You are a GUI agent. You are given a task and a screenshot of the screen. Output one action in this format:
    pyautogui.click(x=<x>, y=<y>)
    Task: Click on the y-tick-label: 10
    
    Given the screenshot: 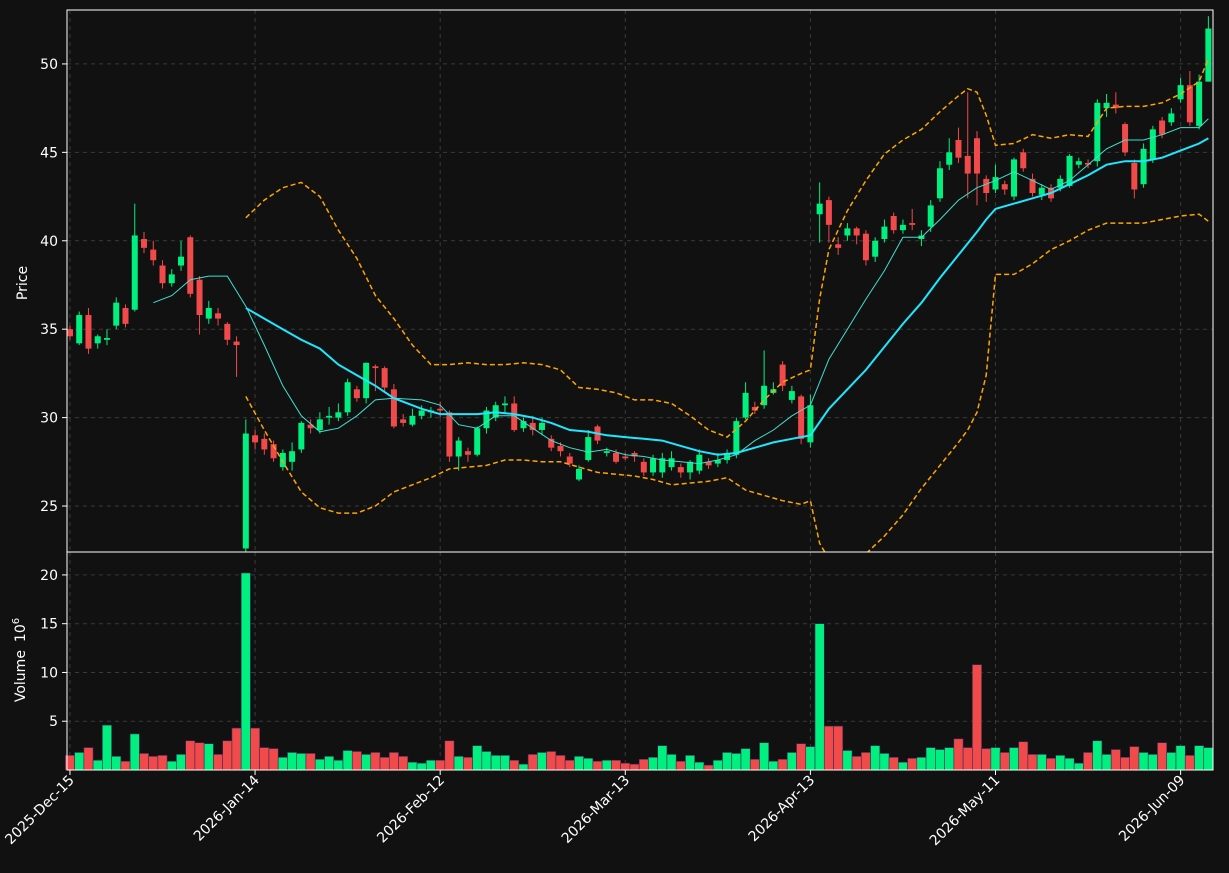 What is the action you would take?
    pyautogui.click(x=49, y=673)
    